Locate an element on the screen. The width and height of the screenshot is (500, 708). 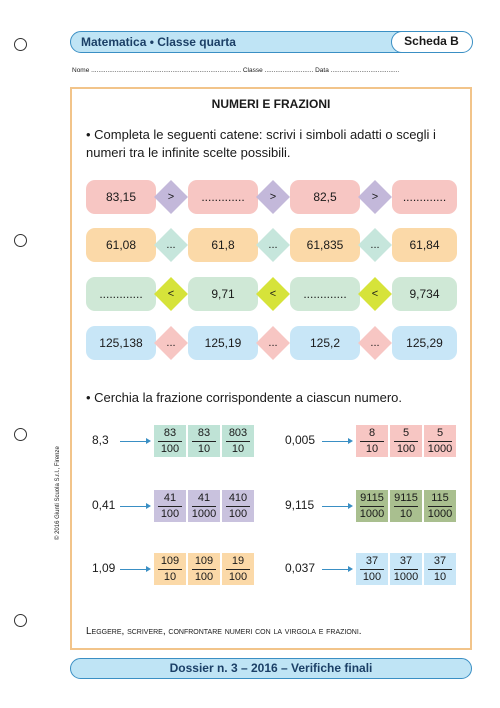
fraction-option: 109 10 is located at coordinates (170, 569).